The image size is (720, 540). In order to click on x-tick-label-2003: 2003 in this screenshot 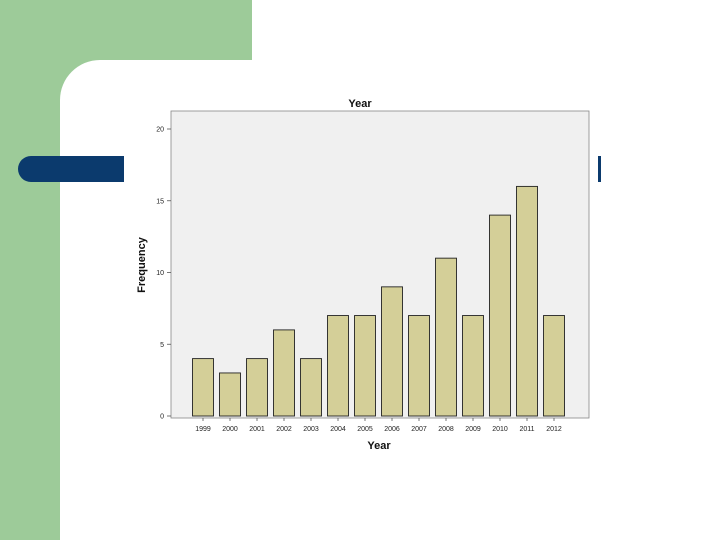, I will do `click(311, 429)`.